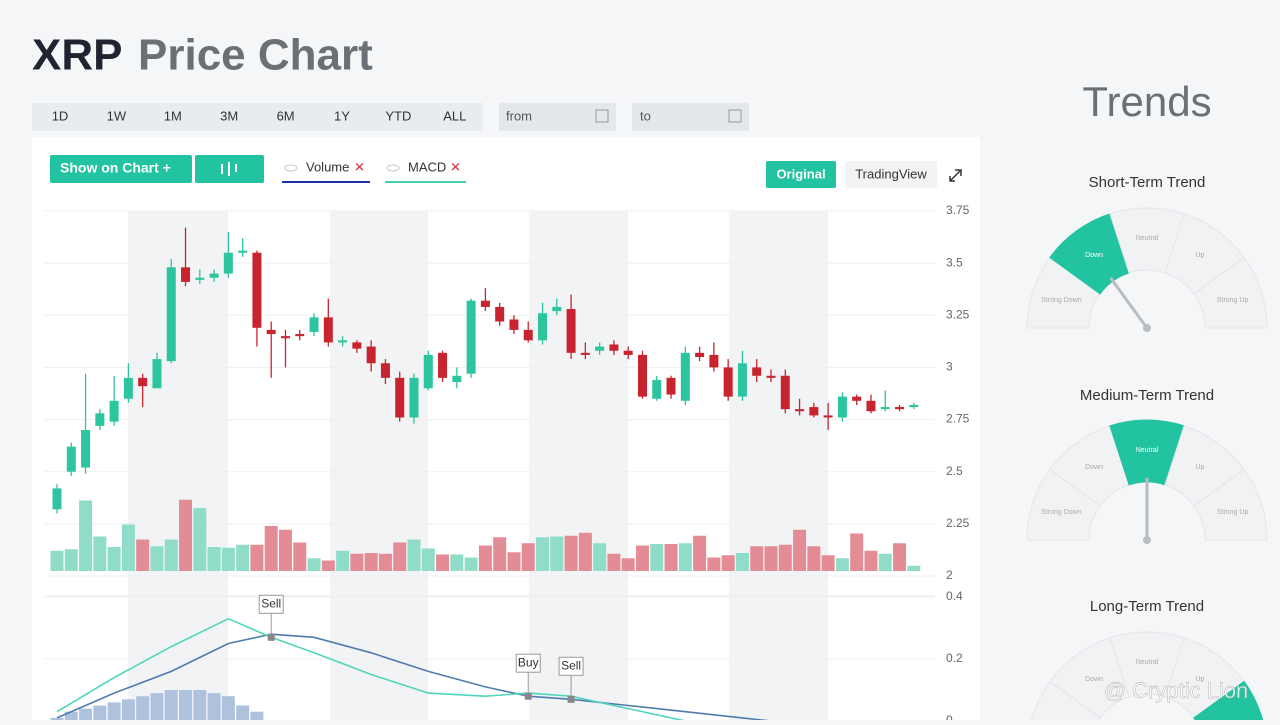 This screenshot has height=725, width=1280. What do you see at coordinates (1094, 467) in the screenshot?
I see `gauge-label: Down` at bounding box center [1094, 467].